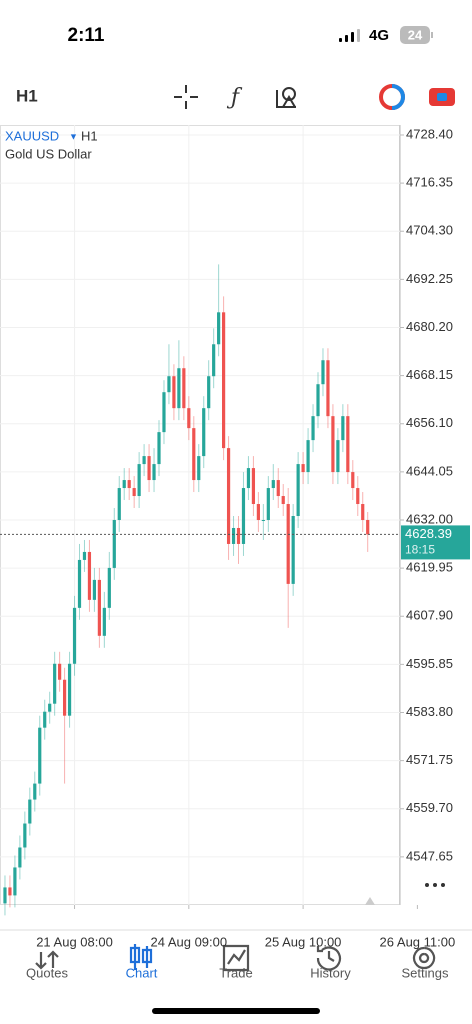  What do you see at coordinates (429, 759) in the screenshot?
I see `y-tick-label: 4571.75` at bounding box center [429, 759].